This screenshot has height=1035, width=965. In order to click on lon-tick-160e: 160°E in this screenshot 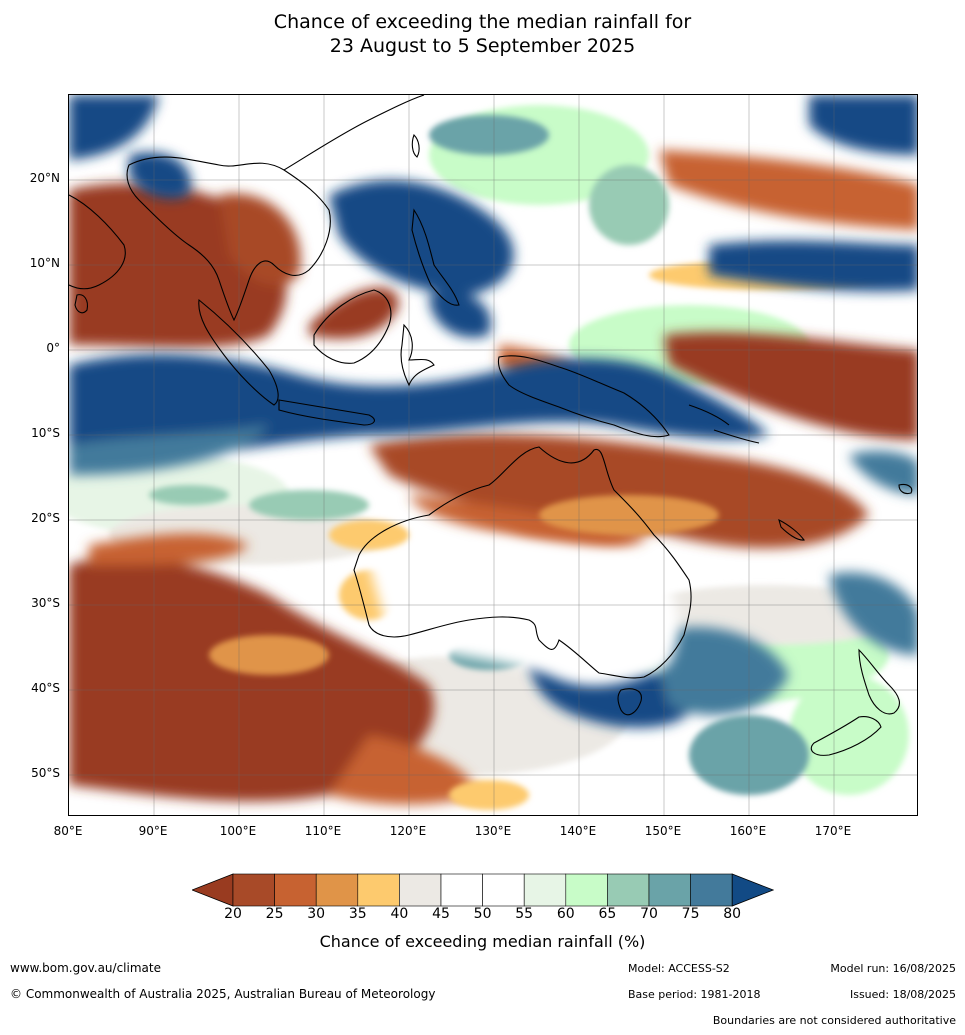, I will do `click(748, 831)`.